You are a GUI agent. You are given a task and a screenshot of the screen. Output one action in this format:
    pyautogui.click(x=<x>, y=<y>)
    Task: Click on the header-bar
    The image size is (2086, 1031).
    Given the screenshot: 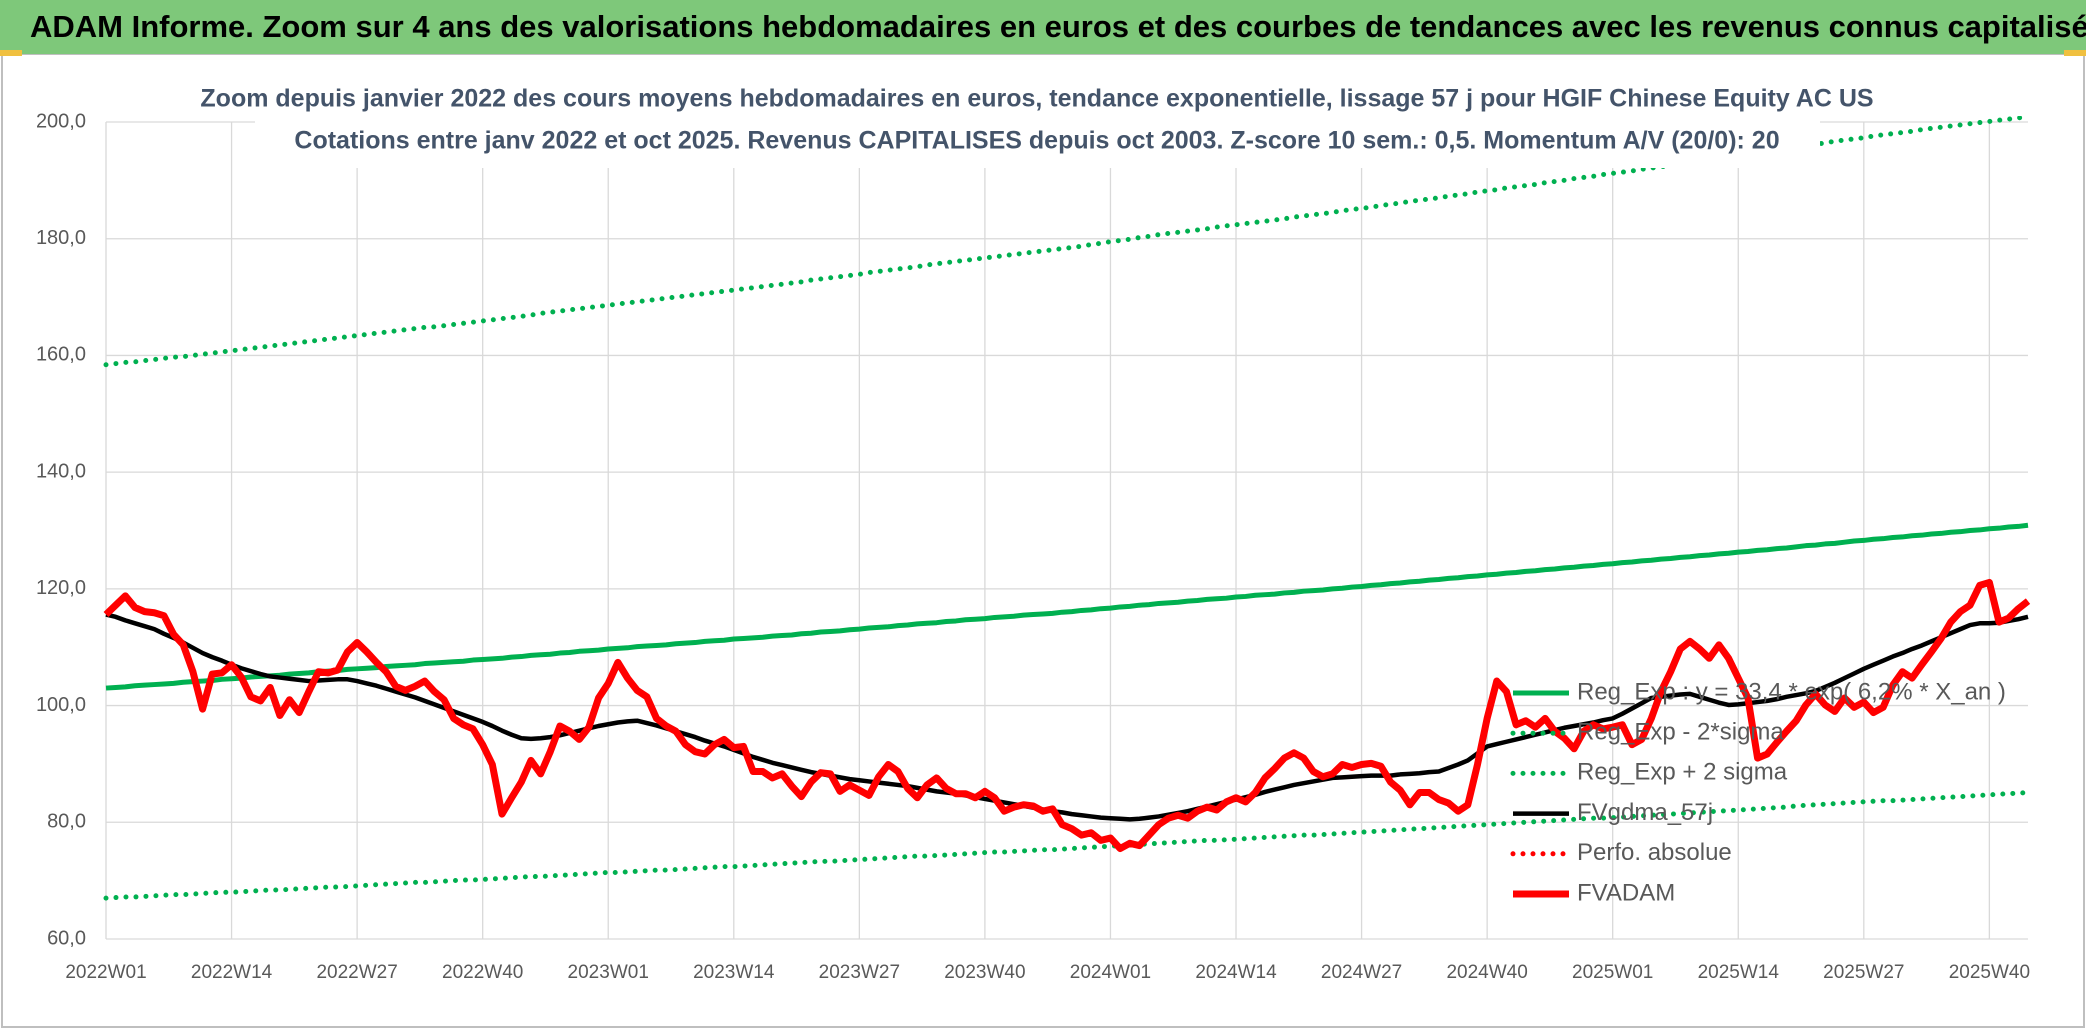 What is the action you would take?
    pyautogui.click(x=1043, y=27)
    